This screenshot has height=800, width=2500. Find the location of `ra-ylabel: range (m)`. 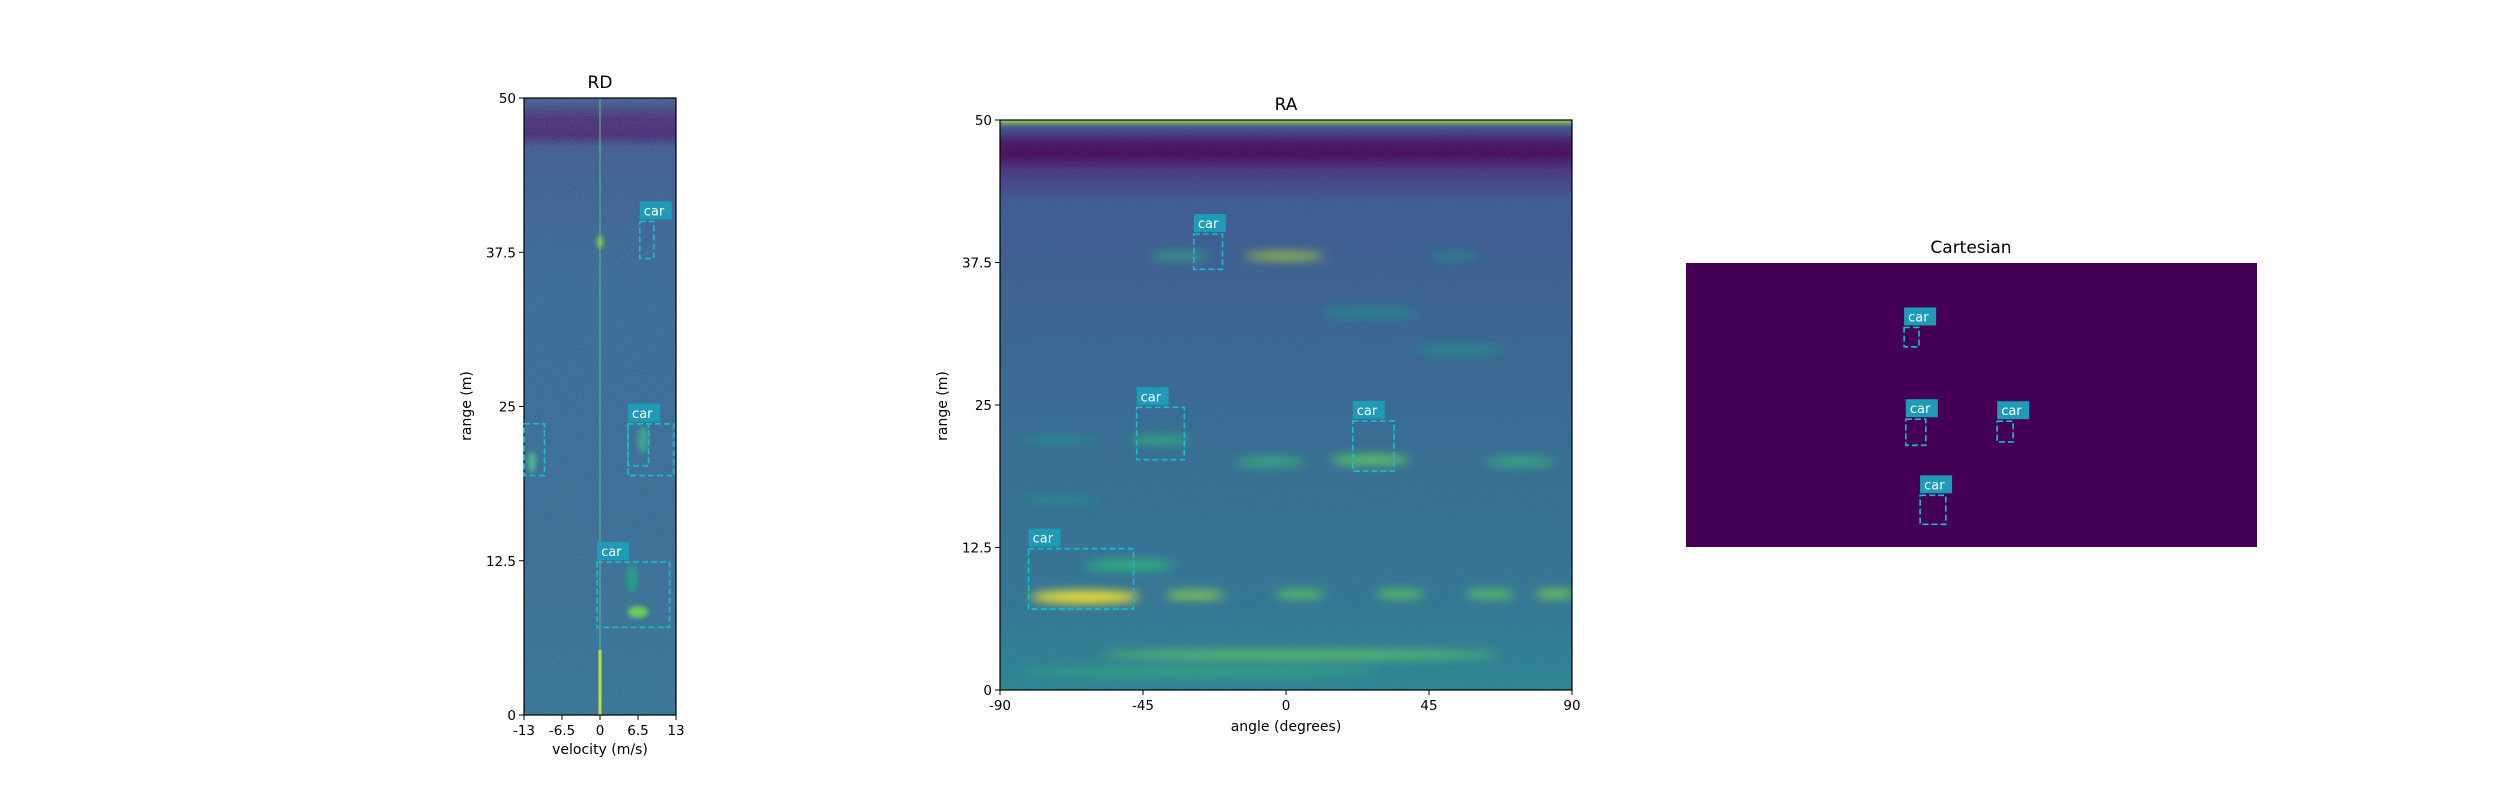

ra-ylabel: range (m) is located at coordinates (943, 406).